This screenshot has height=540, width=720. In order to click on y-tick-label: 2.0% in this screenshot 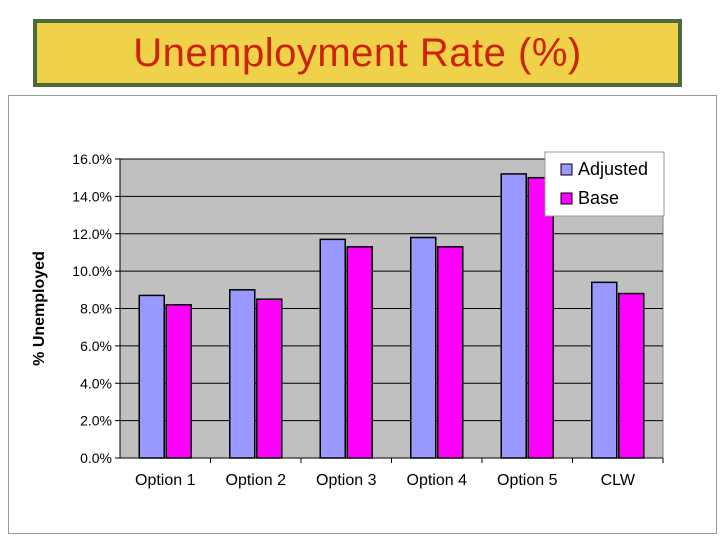, I will do `click(96, 421)`.